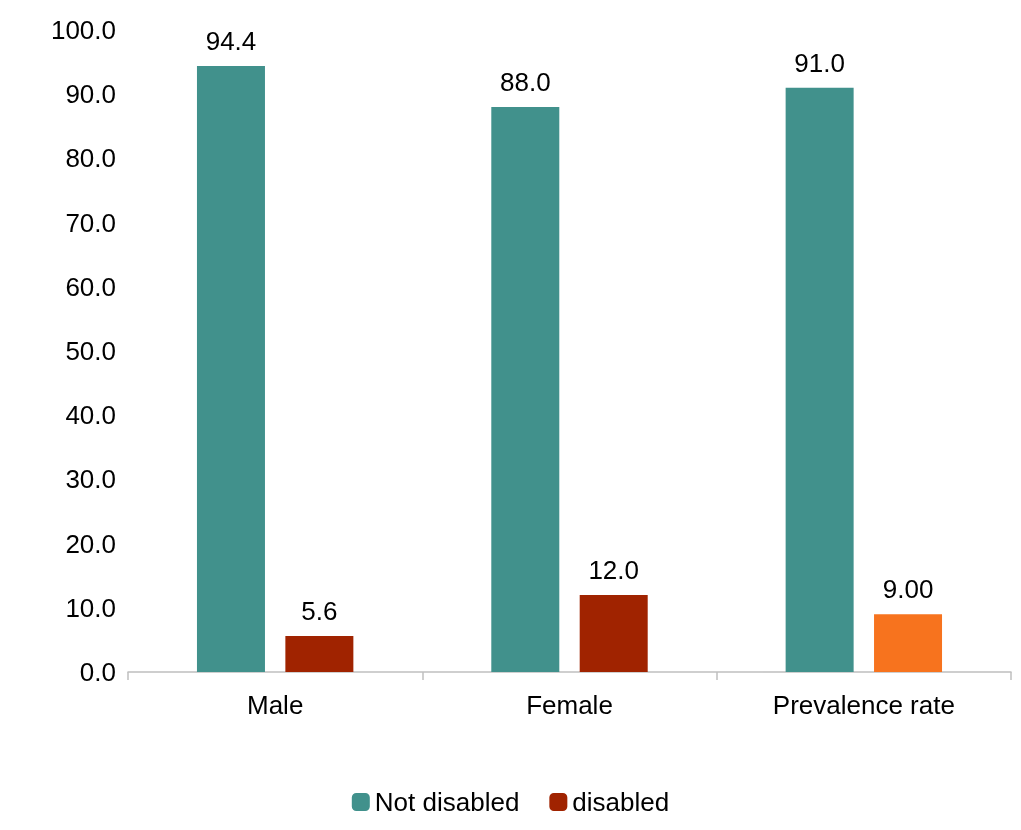 This screenshot has height=830, width=1021. I want to click on y-tick-label: 50.0, so click(90, 351).